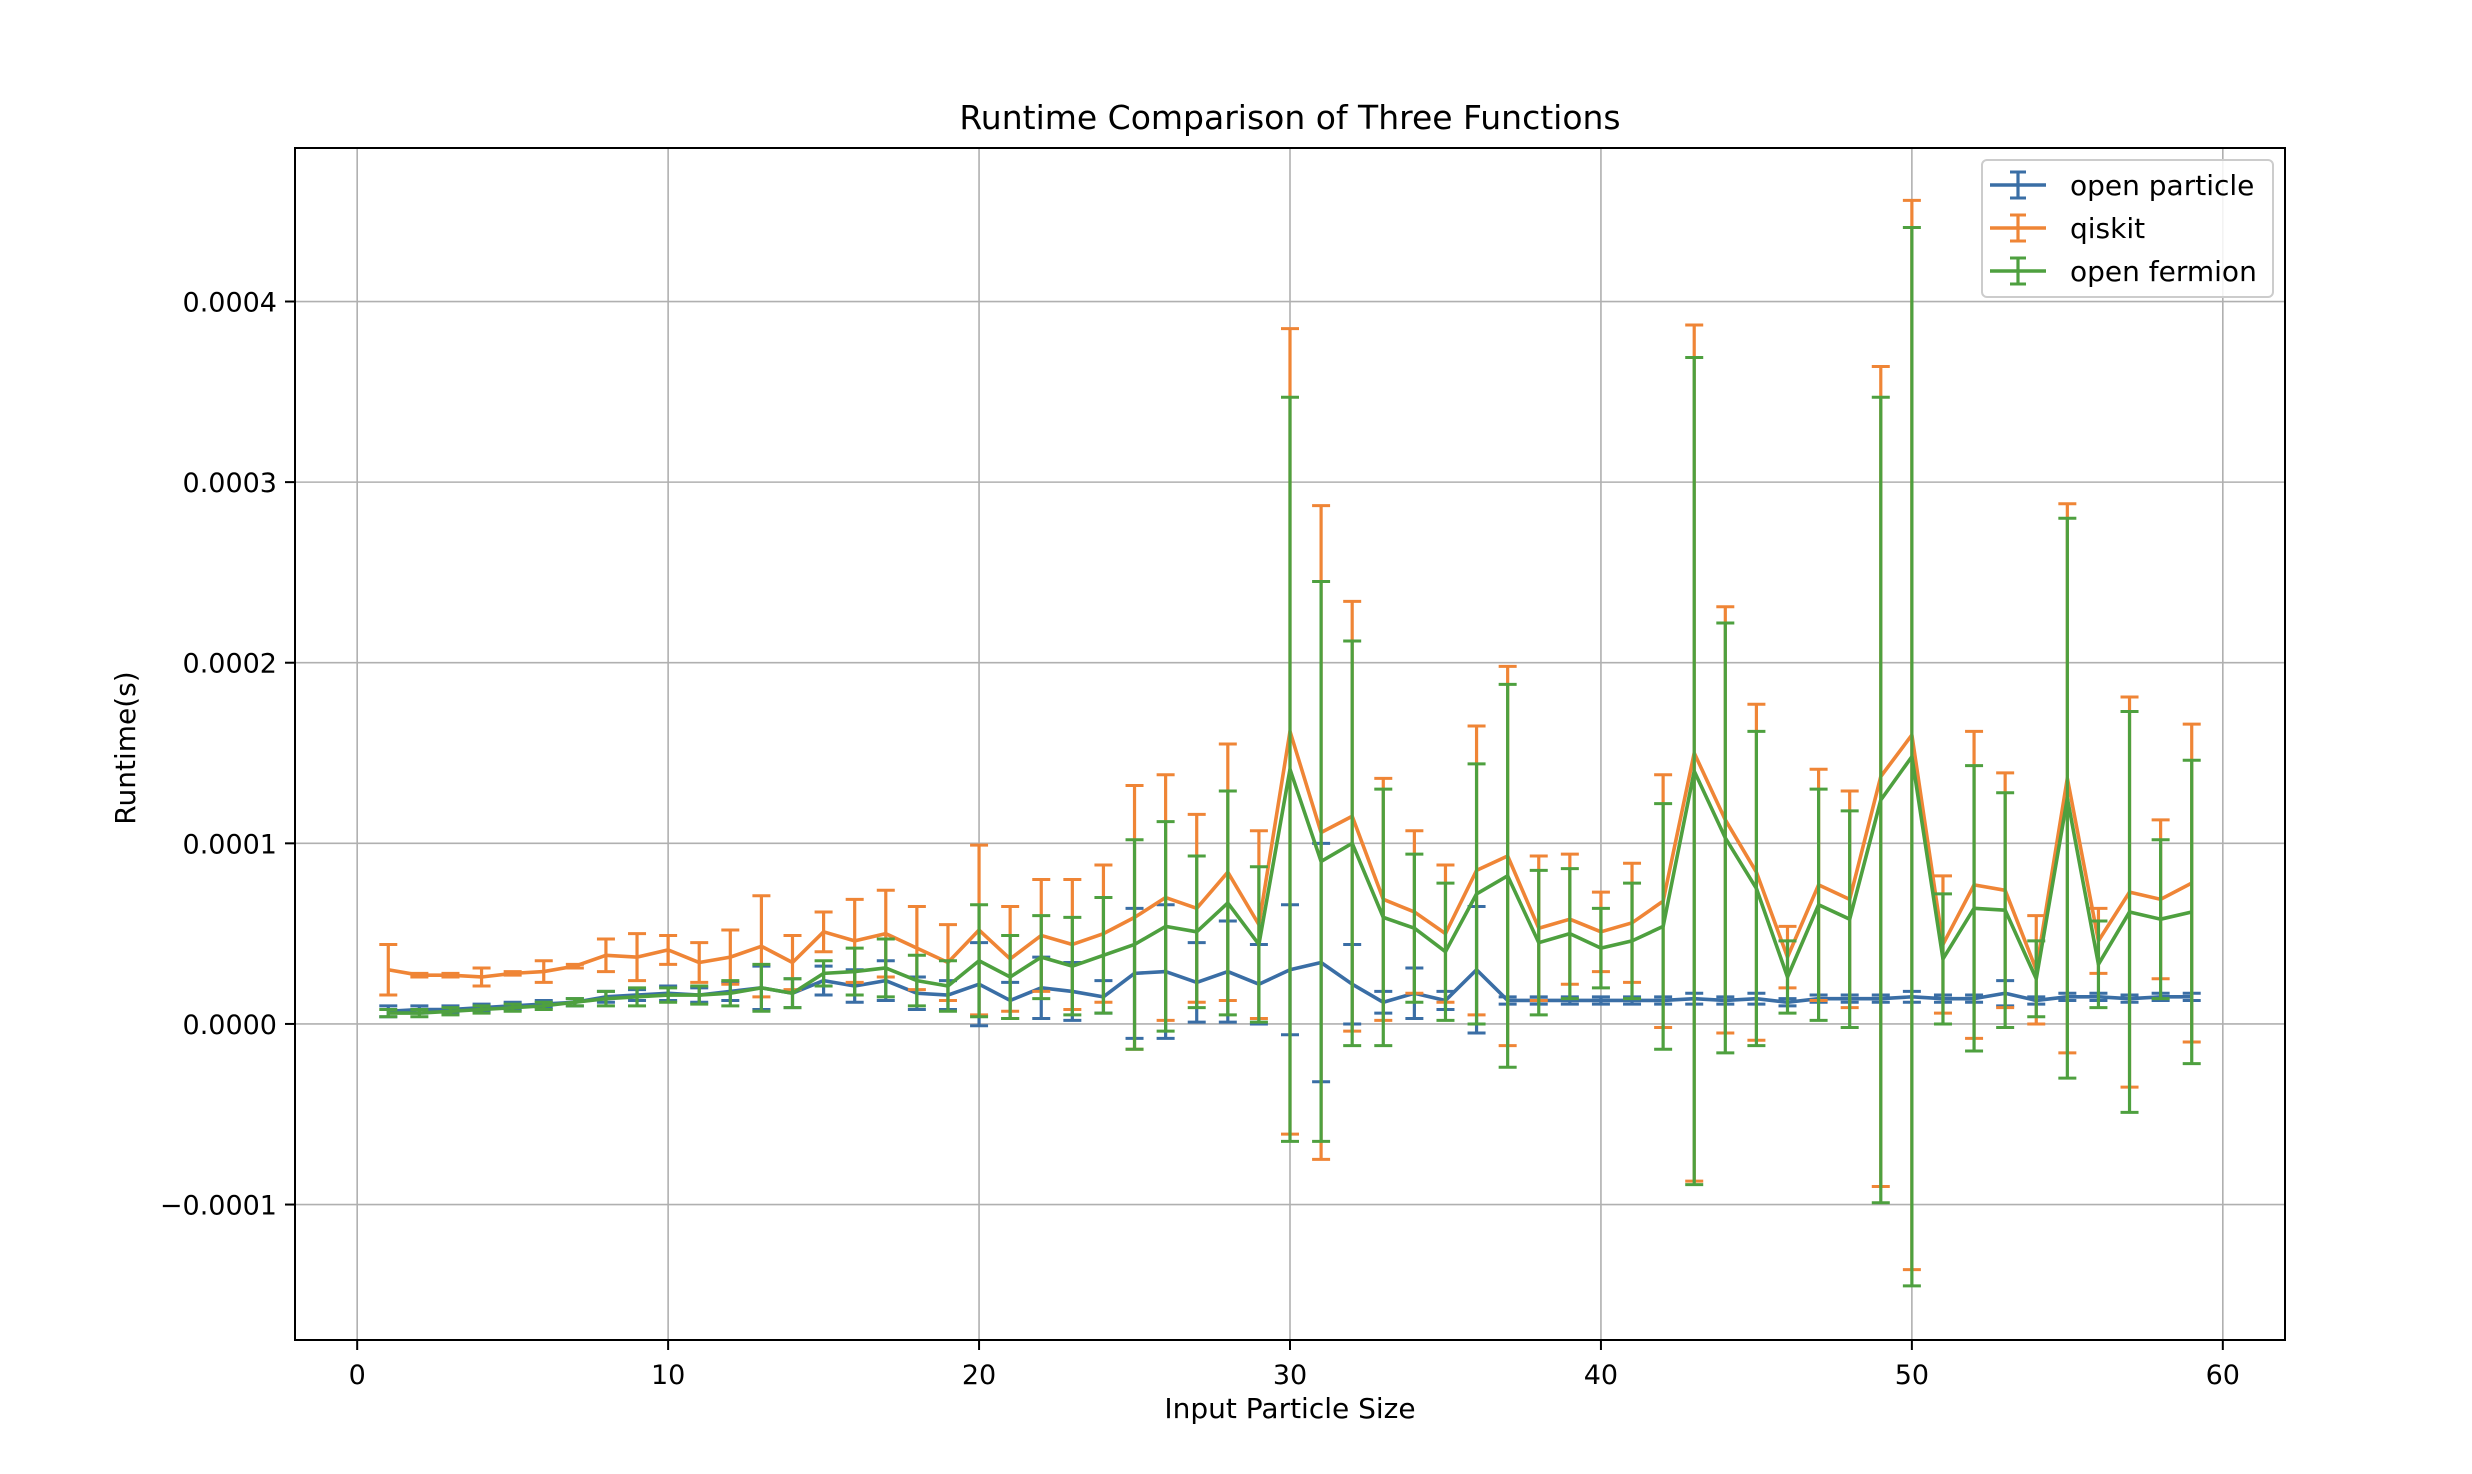  I want to click on legend: open particle qiskit open fermion, so click(2127, 228).